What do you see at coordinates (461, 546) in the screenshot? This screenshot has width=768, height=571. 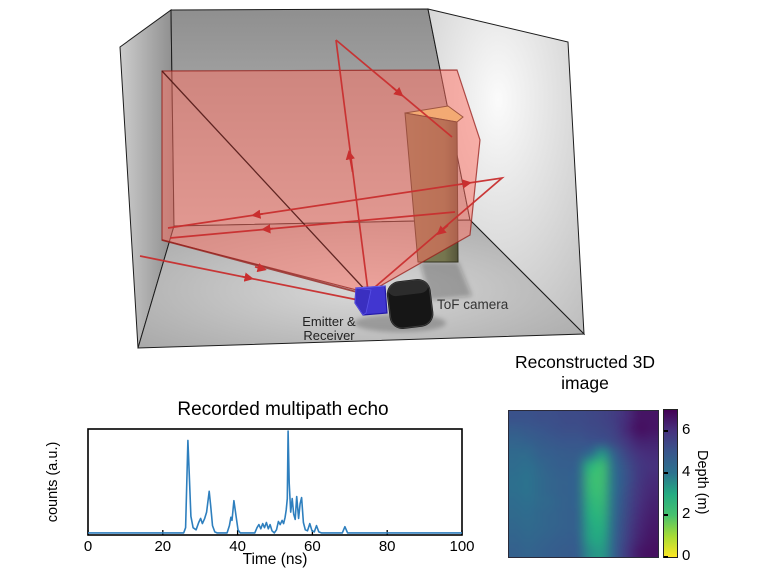 I see `echo-tick-label: 100` at bounding box center [461, 546].